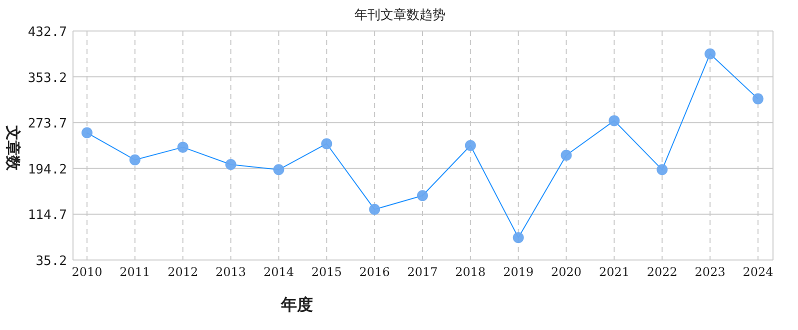 This screenshot has width=798, height=330. What do you see at coordinates (47, 216) in the screenshot?
I see `y-tick-label: 114.7` at bounding box center [47, 216].